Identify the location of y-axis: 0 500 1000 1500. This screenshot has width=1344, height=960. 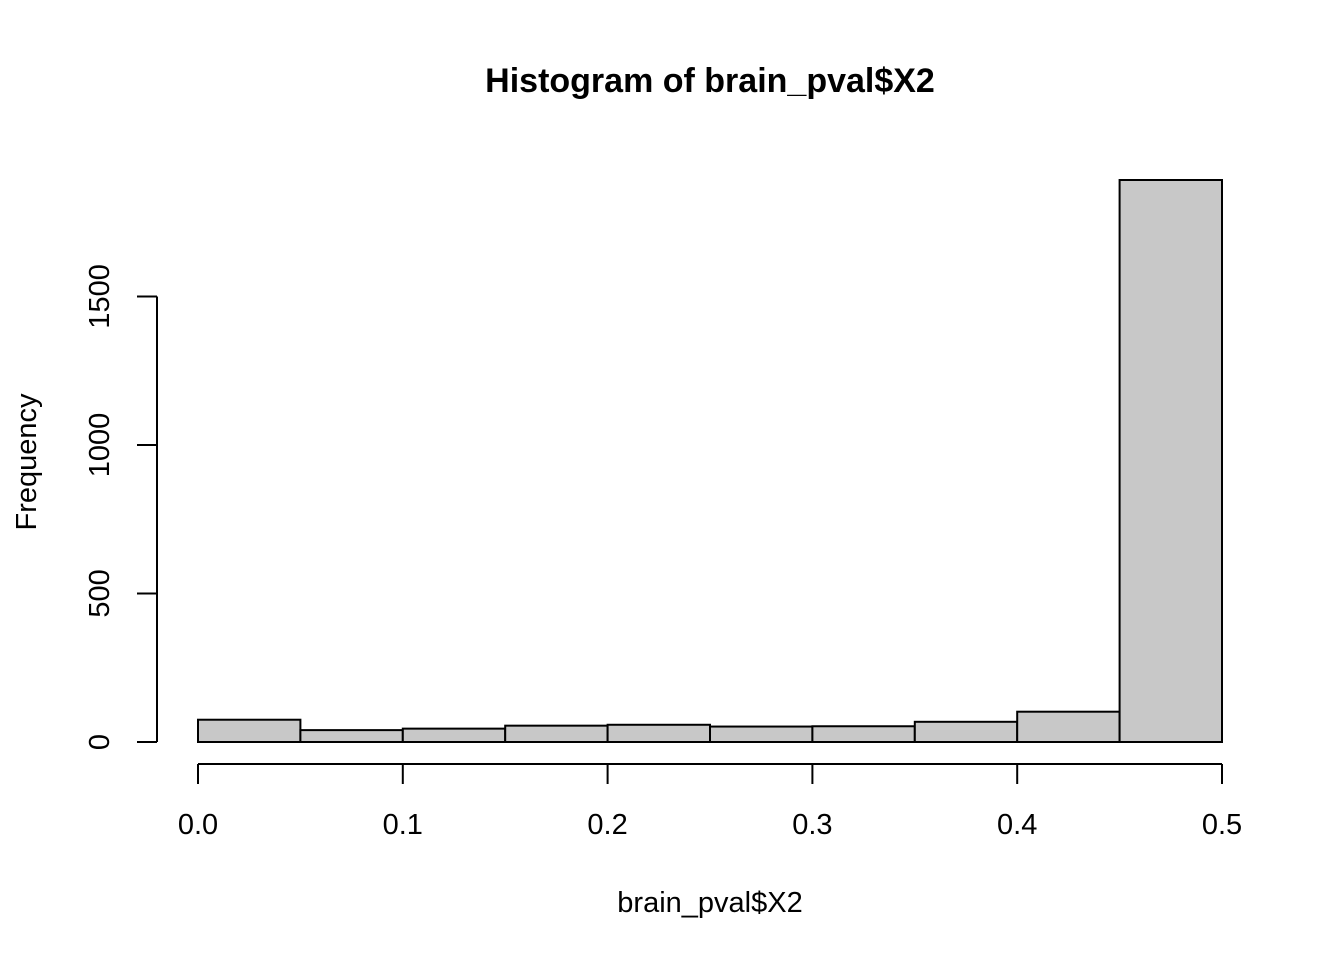
(121, 507).